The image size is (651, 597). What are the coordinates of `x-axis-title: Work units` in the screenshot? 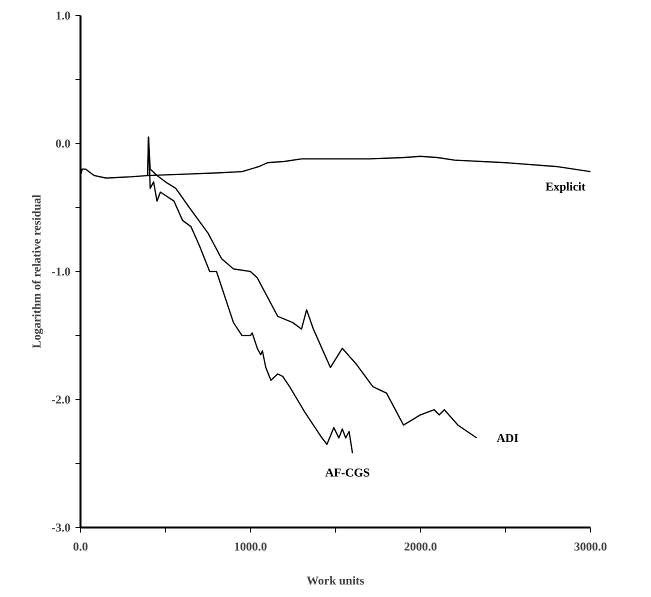 It's located at (335, 581).